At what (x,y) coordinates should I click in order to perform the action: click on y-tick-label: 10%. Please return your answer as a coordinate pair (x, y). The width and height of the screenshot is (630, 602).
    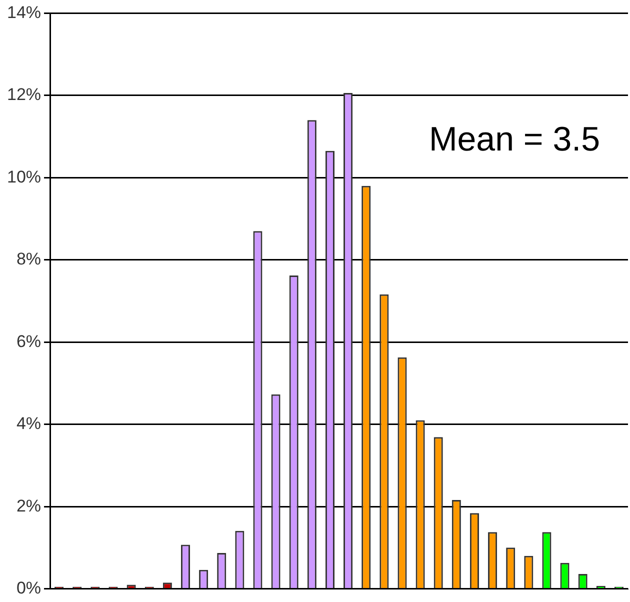
    Looking at the image, I should click on (24, 176).